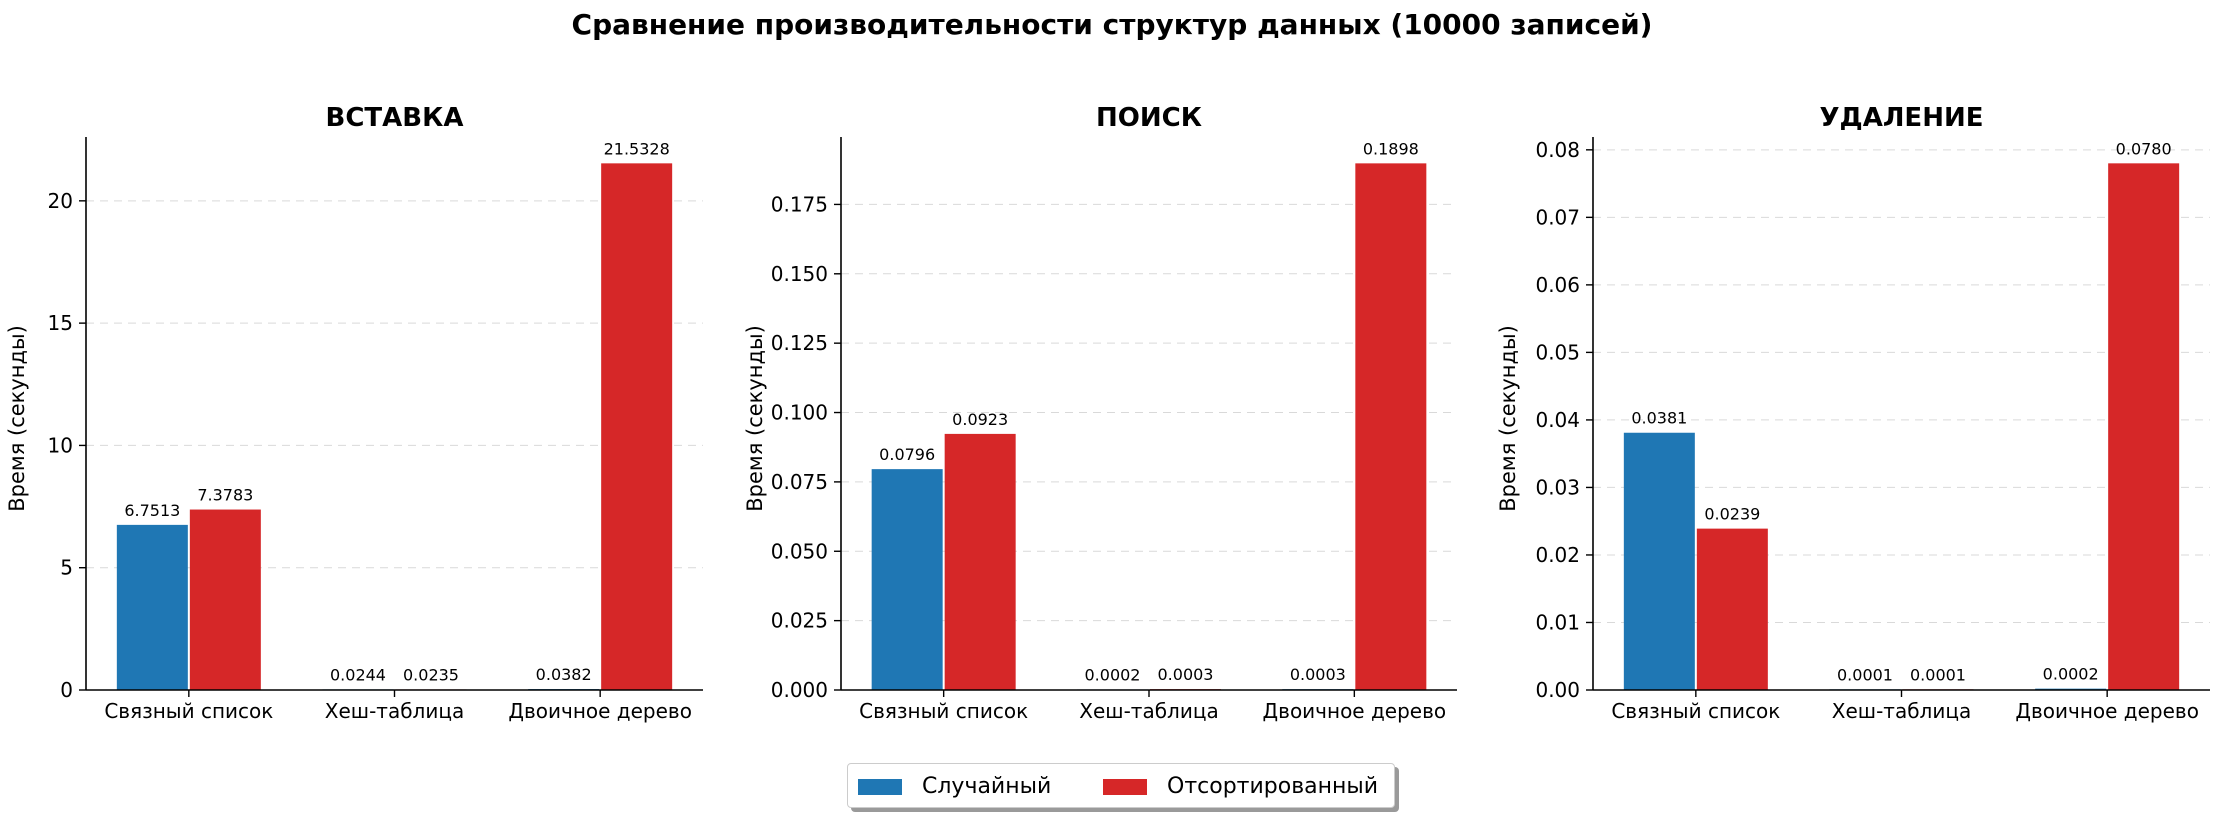 Image resolution: width=2224 pixels, height=821 pixels. Describe the element at coordinates (980, 419) in the screenshot. I see `bar-value-label: 0.0923` at that location.